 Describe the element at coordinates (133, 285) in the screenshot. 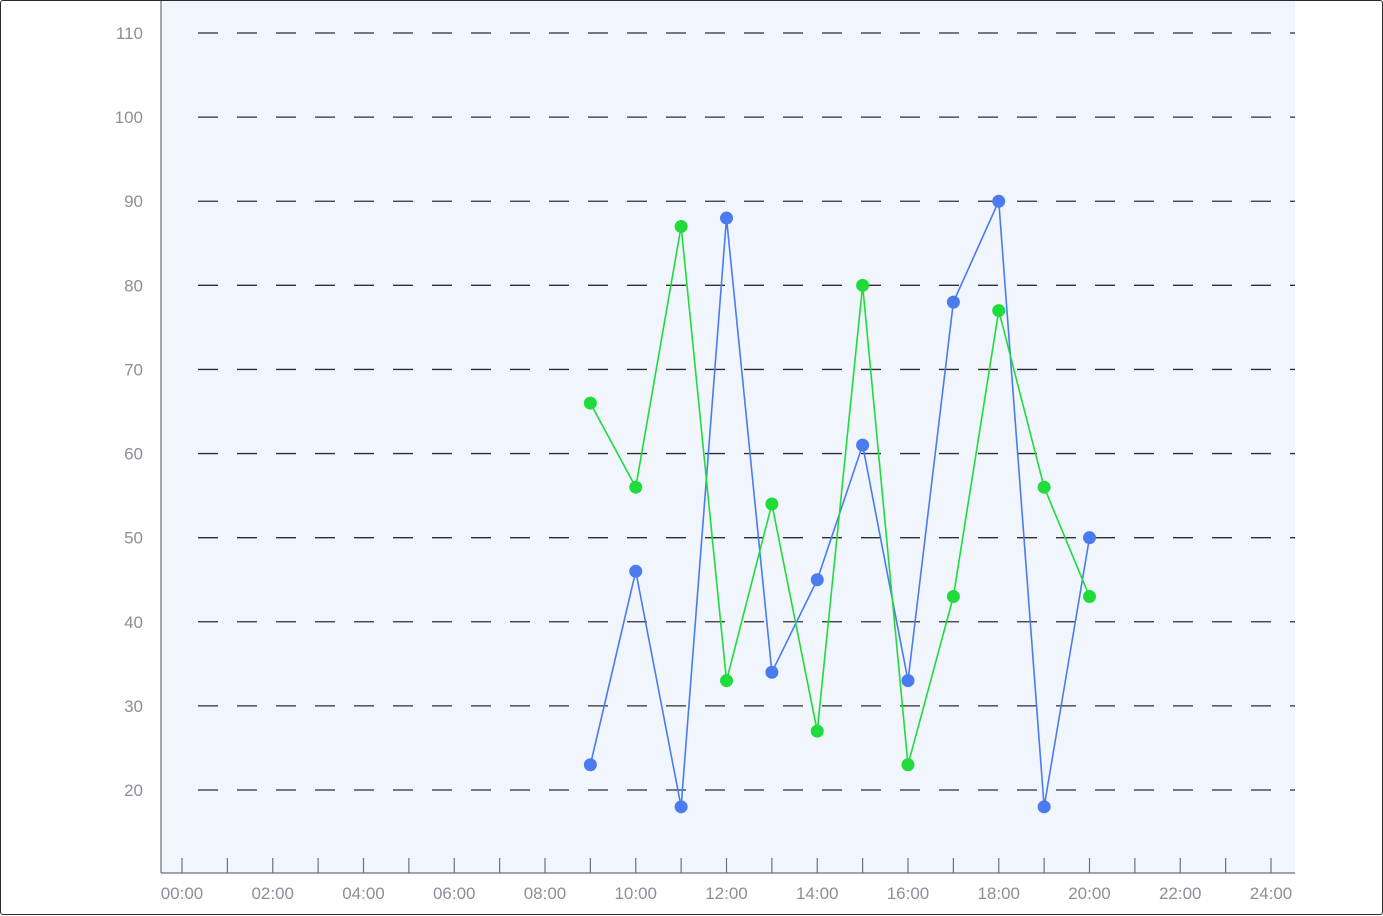

I see `y-tick-label: 80` at that location.